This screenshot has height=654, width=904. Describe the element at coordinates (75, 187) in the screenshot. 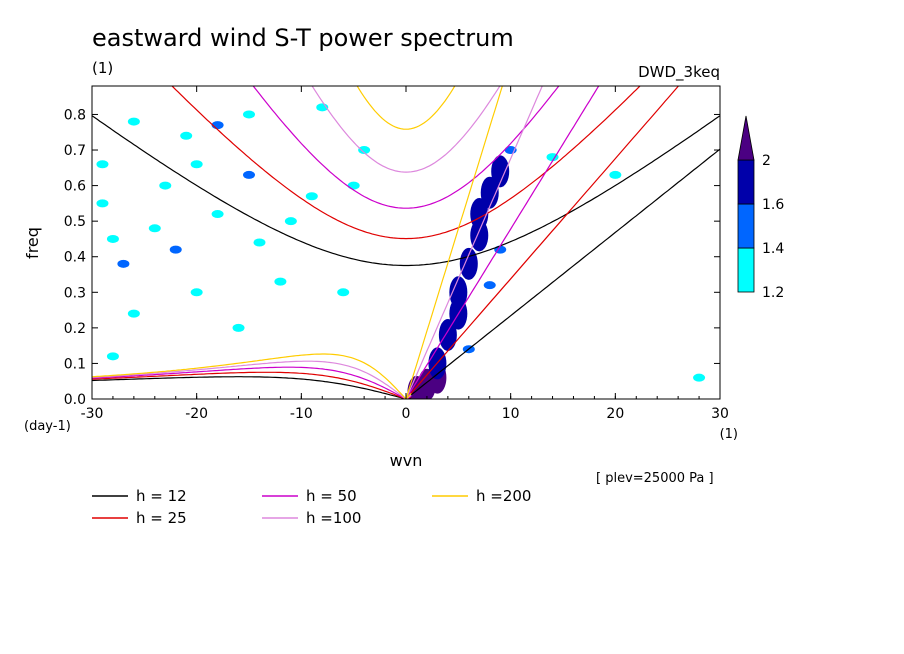

I see `y-tick-label-6: 0.6` at that location.